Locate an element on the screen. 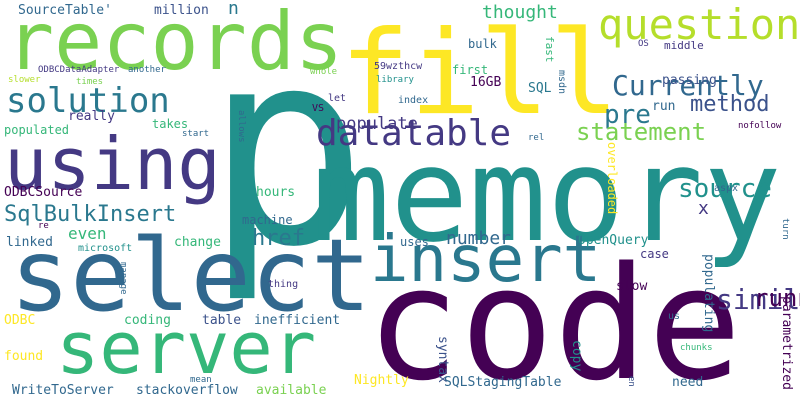  word-populate: populate is located at coordinates (377, 124).